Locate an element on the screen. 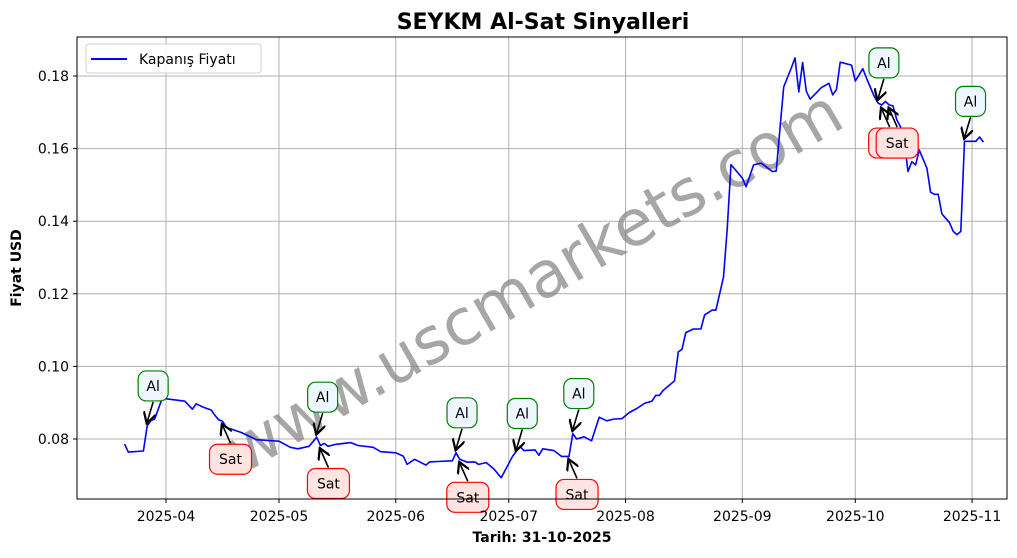  x-tick-label: 2025-07 is located at coordinates (509, 517).